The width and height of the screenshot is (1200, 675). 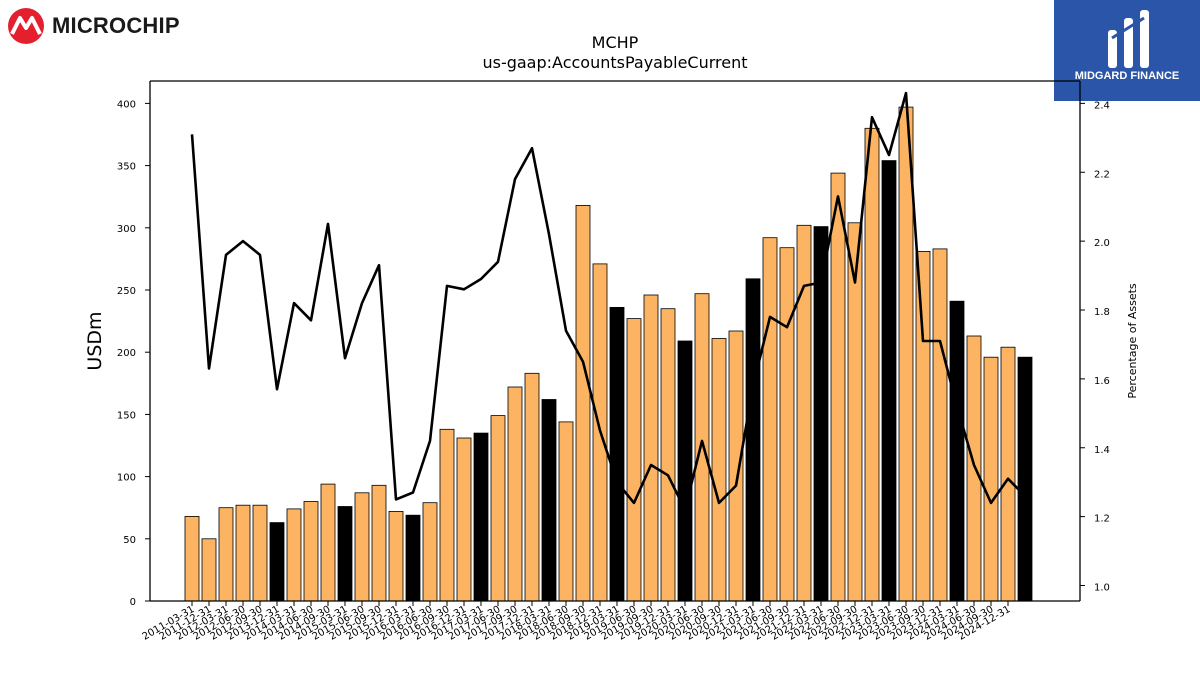 What do you see at coordinates (126, 229) in the screenshot?
I see `y-tick-label: 300` at bounding box center [126, 229].